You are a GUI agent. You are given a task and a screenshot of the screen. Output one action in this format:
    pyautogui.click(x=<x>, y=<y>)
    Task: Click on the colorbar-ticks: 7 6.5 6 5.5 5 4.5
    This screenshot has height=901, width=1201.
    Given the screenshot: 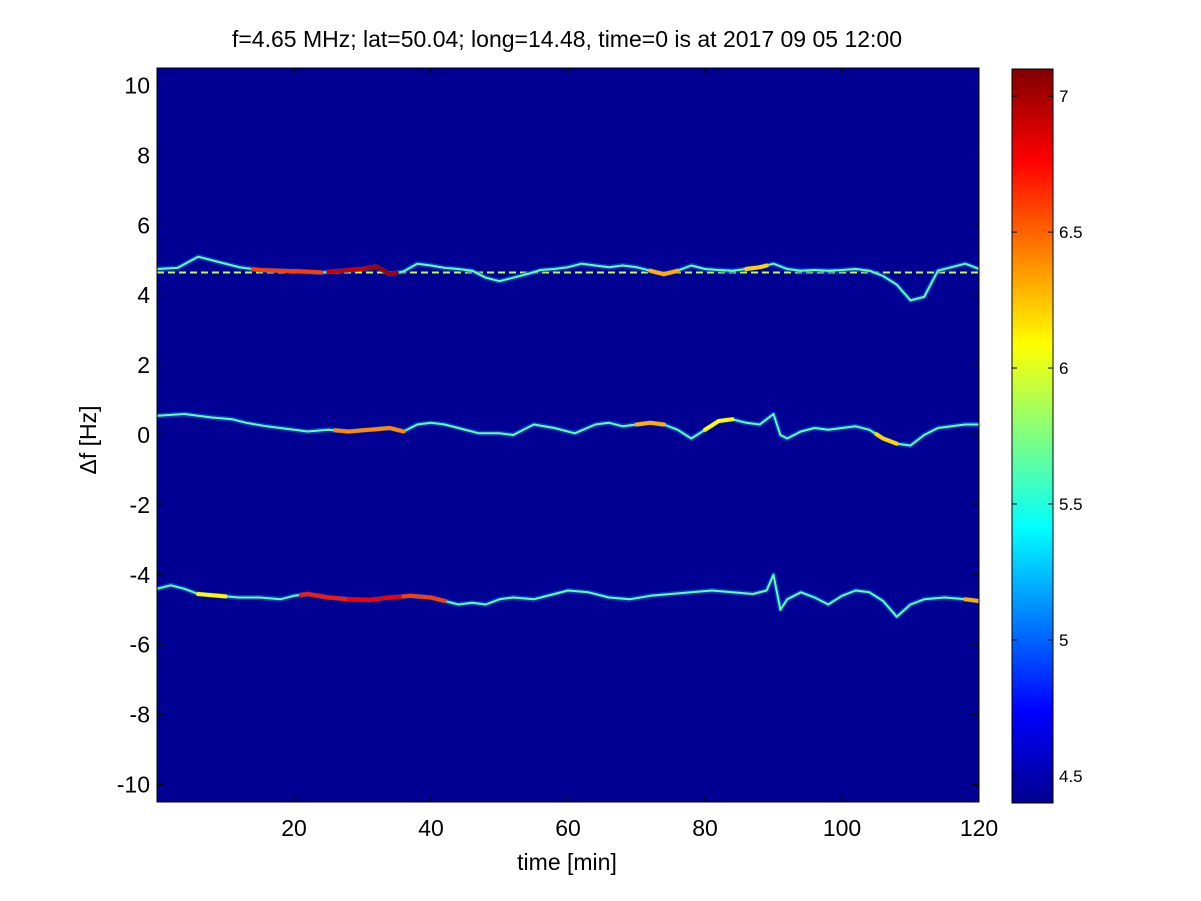 What is the action you would take?
    pyautogui.click(x=1047, y=436)
    